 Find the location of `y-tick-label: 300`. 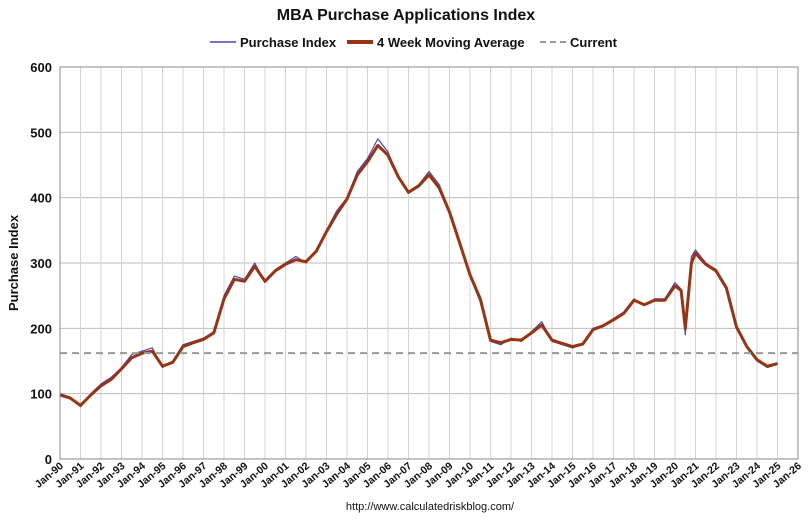

y-tick-label: 300 is located at coordinates (41, 263).